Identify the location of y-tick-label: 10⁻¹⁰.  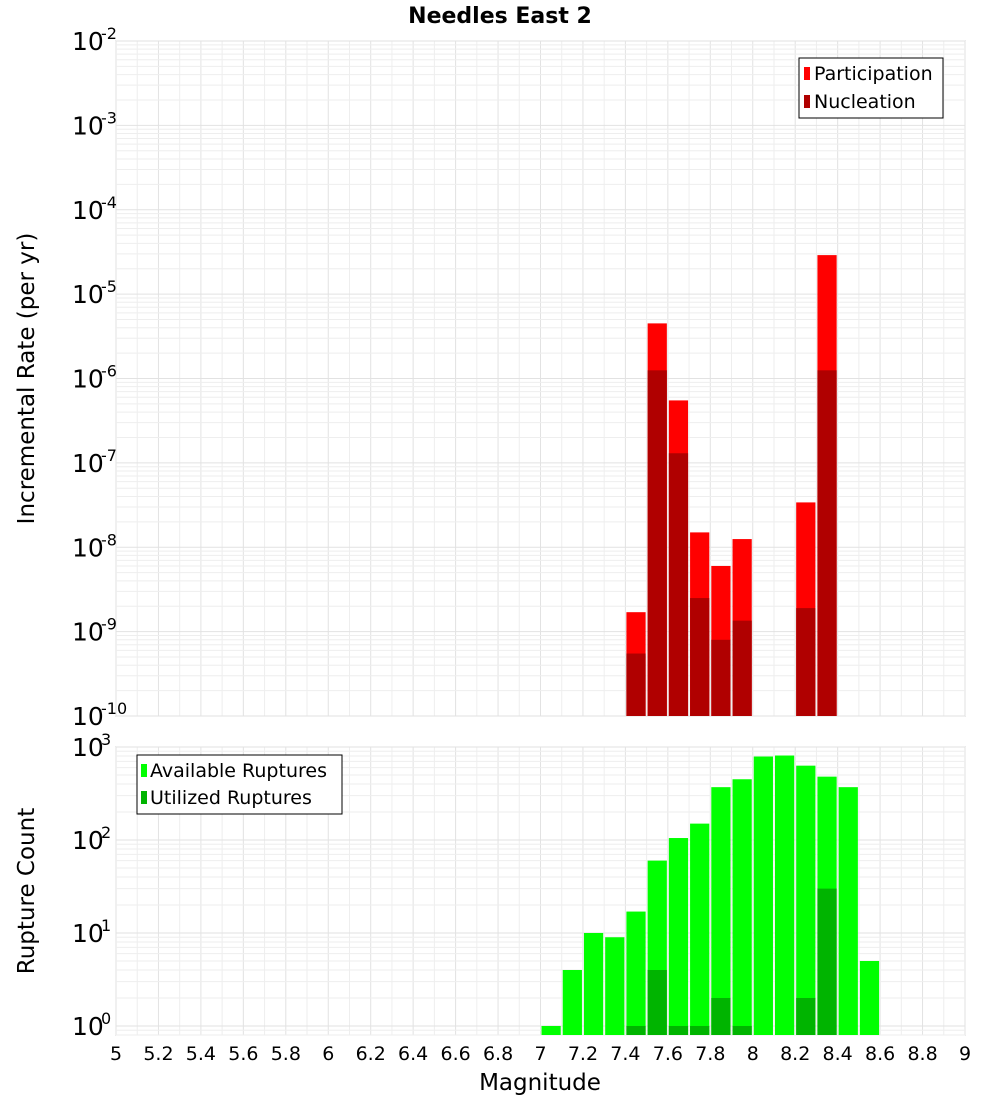
(99, 715).